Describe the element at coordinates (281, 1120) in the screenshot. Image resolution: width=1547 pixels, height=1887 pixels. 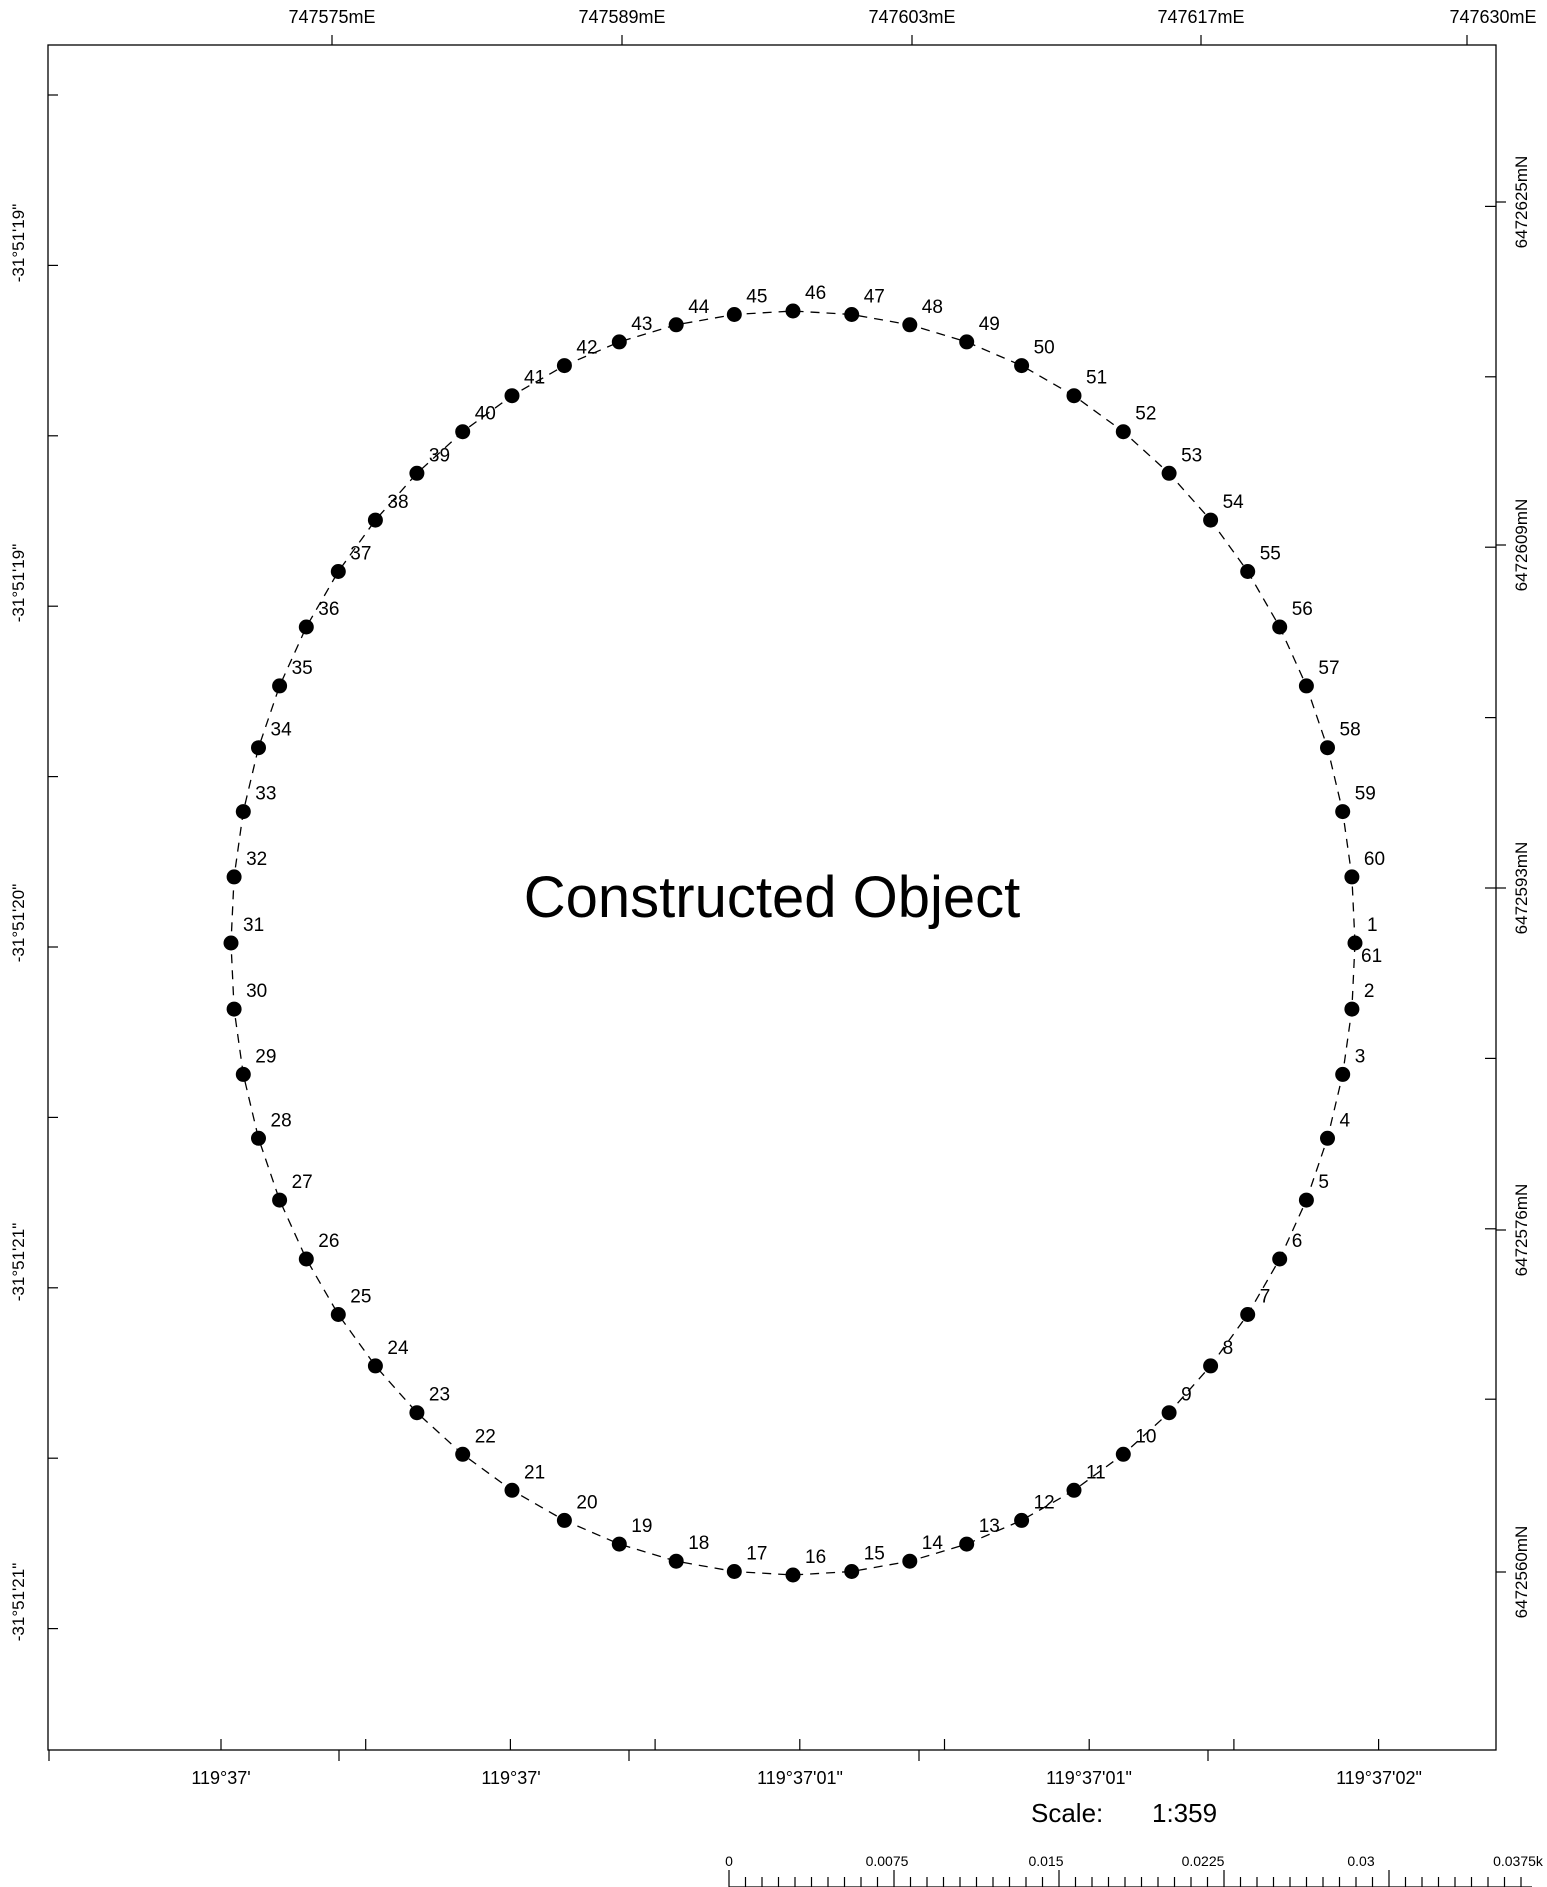
I see `survey-point-label: 28` at that location.